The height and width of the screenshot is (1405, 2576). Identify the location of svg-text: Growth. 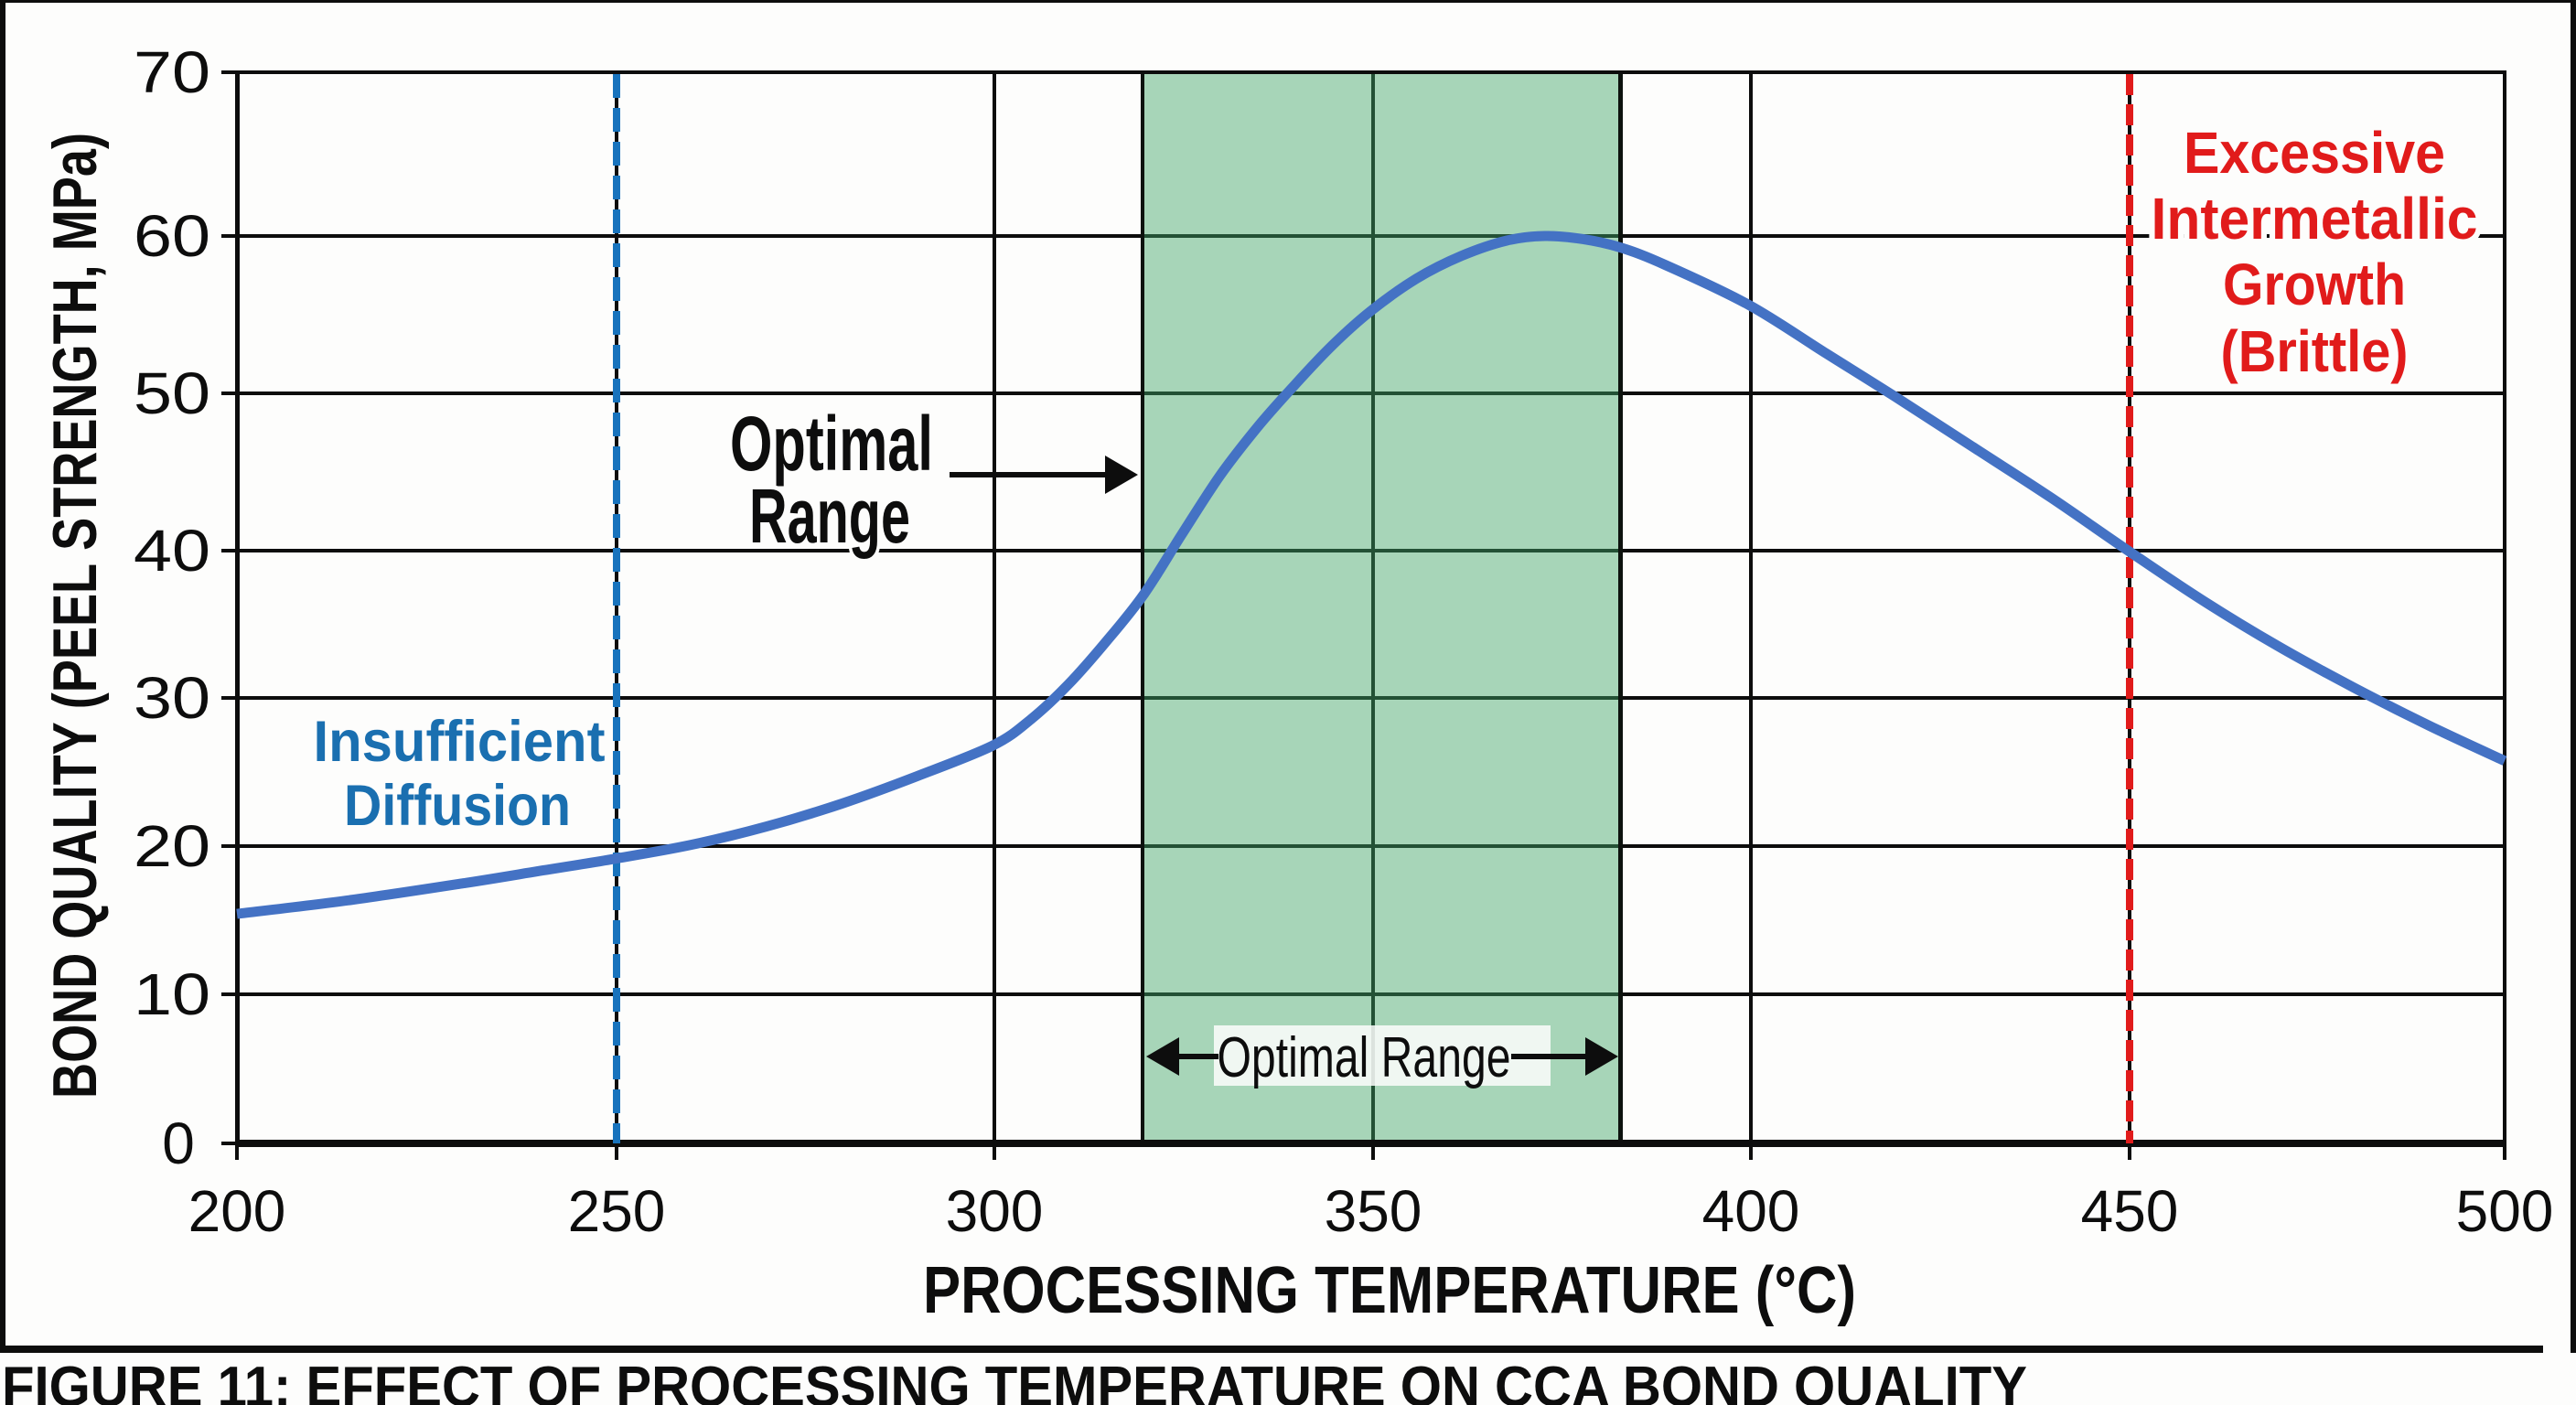
(2314, 284).